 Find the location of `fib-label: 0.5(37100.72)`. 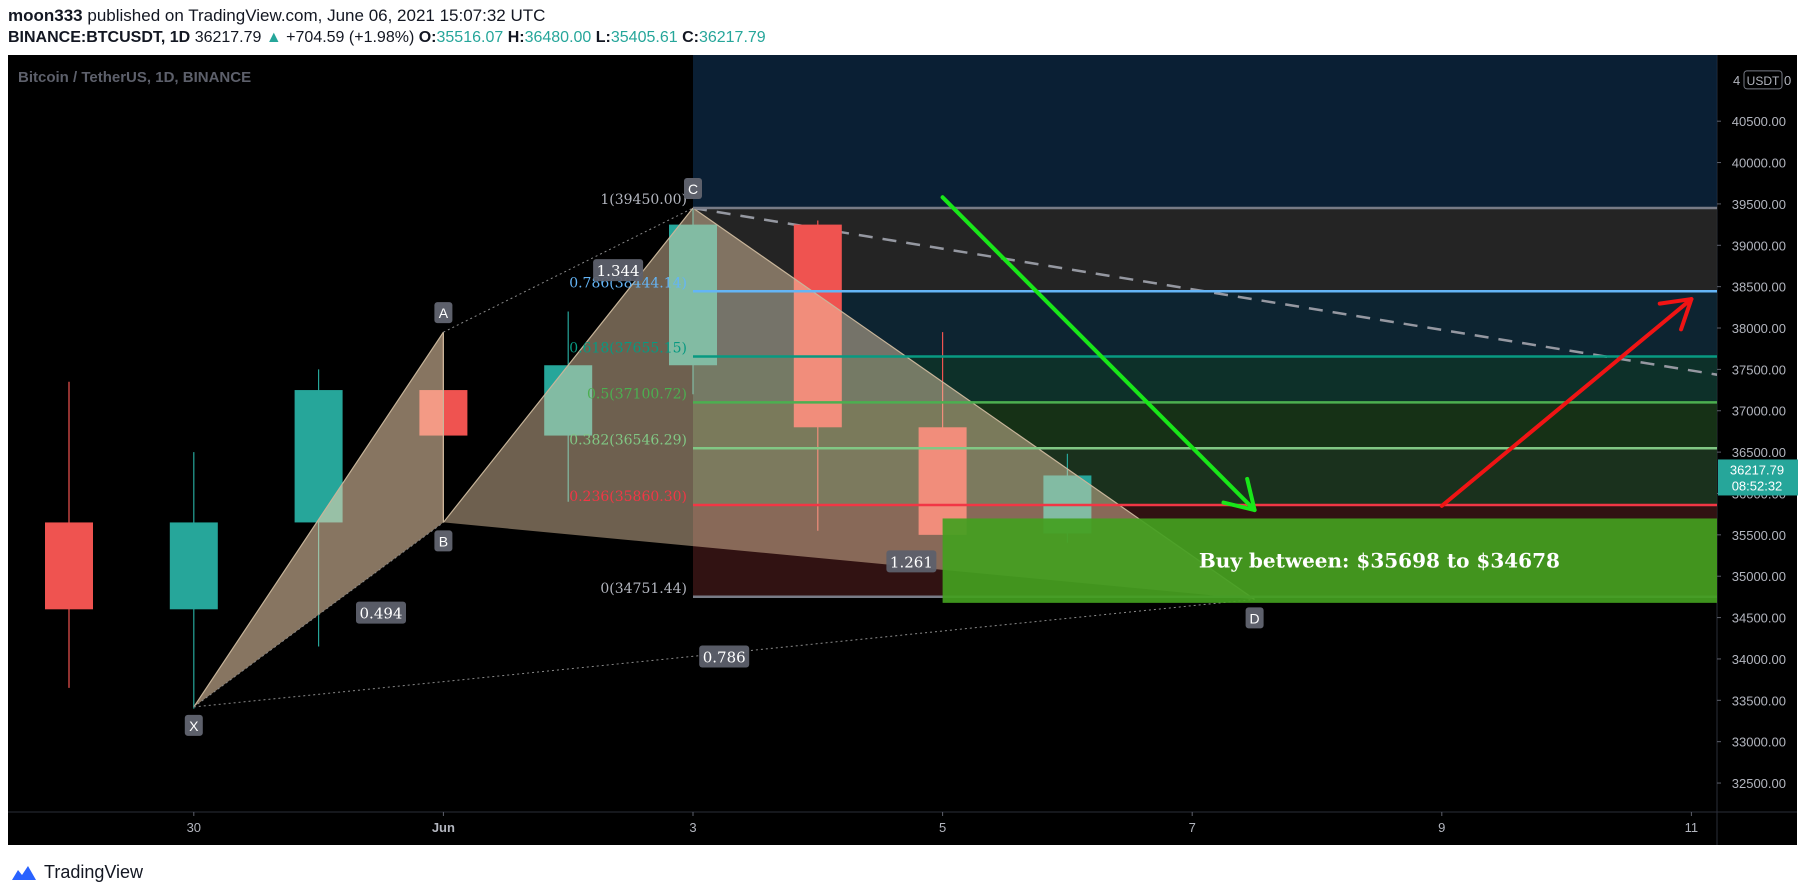

fib-label: 0.5(37100.72) is located at coordinates (637, 394).